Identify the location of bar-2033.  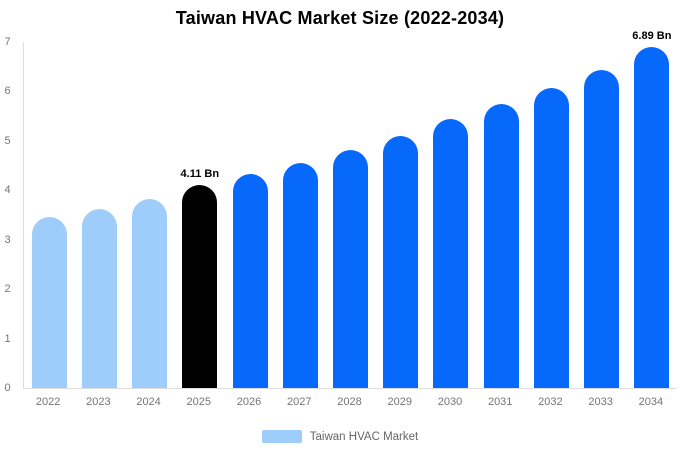
(602, 228).